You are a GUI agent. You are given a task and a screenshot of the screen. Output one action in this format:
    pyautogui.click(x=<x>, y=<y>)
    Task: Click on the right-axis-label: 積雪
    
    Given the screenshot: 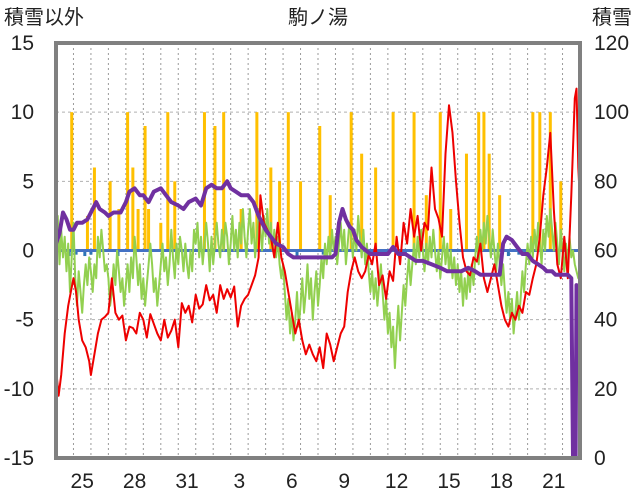 What is the action you would take?
    pyautogui.click(x=612, y=17)
    